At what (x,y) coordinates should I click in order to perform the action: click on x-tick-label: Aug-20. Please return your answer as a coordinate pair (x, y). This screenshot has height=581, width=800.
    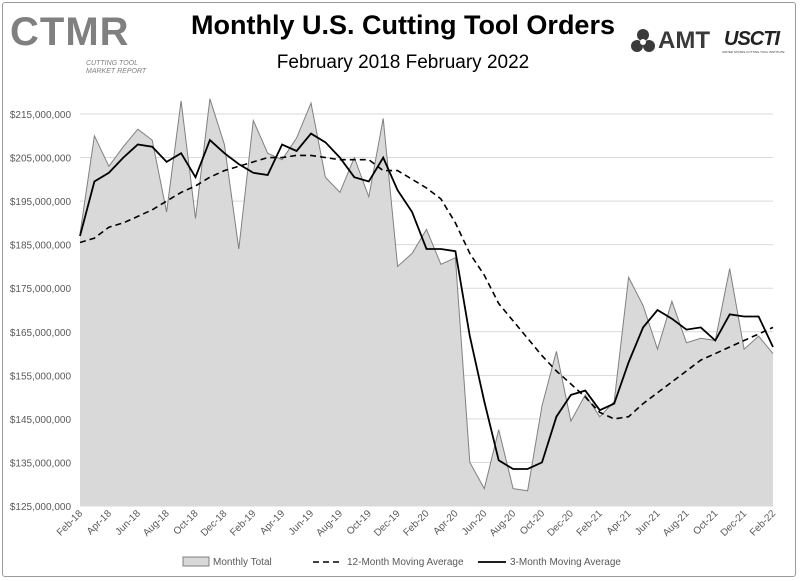
    Looking at the image, I should click on (503, 523).